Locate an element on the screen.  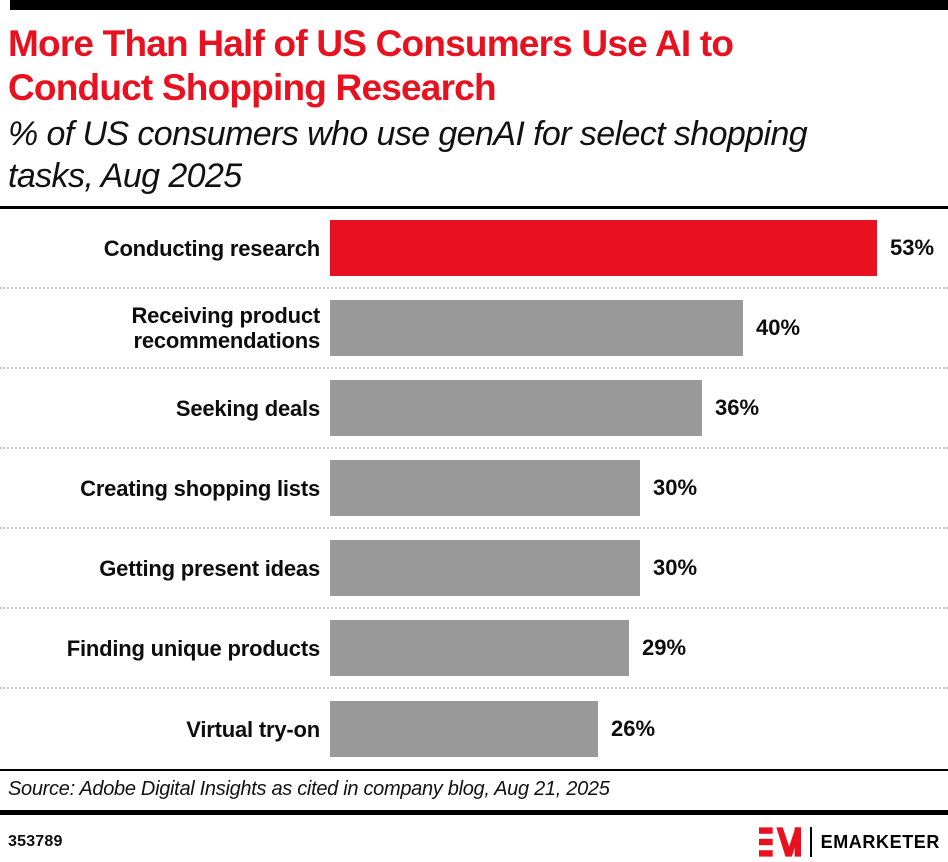
category-label: Finding unique products is located at coordinates (193, 648).